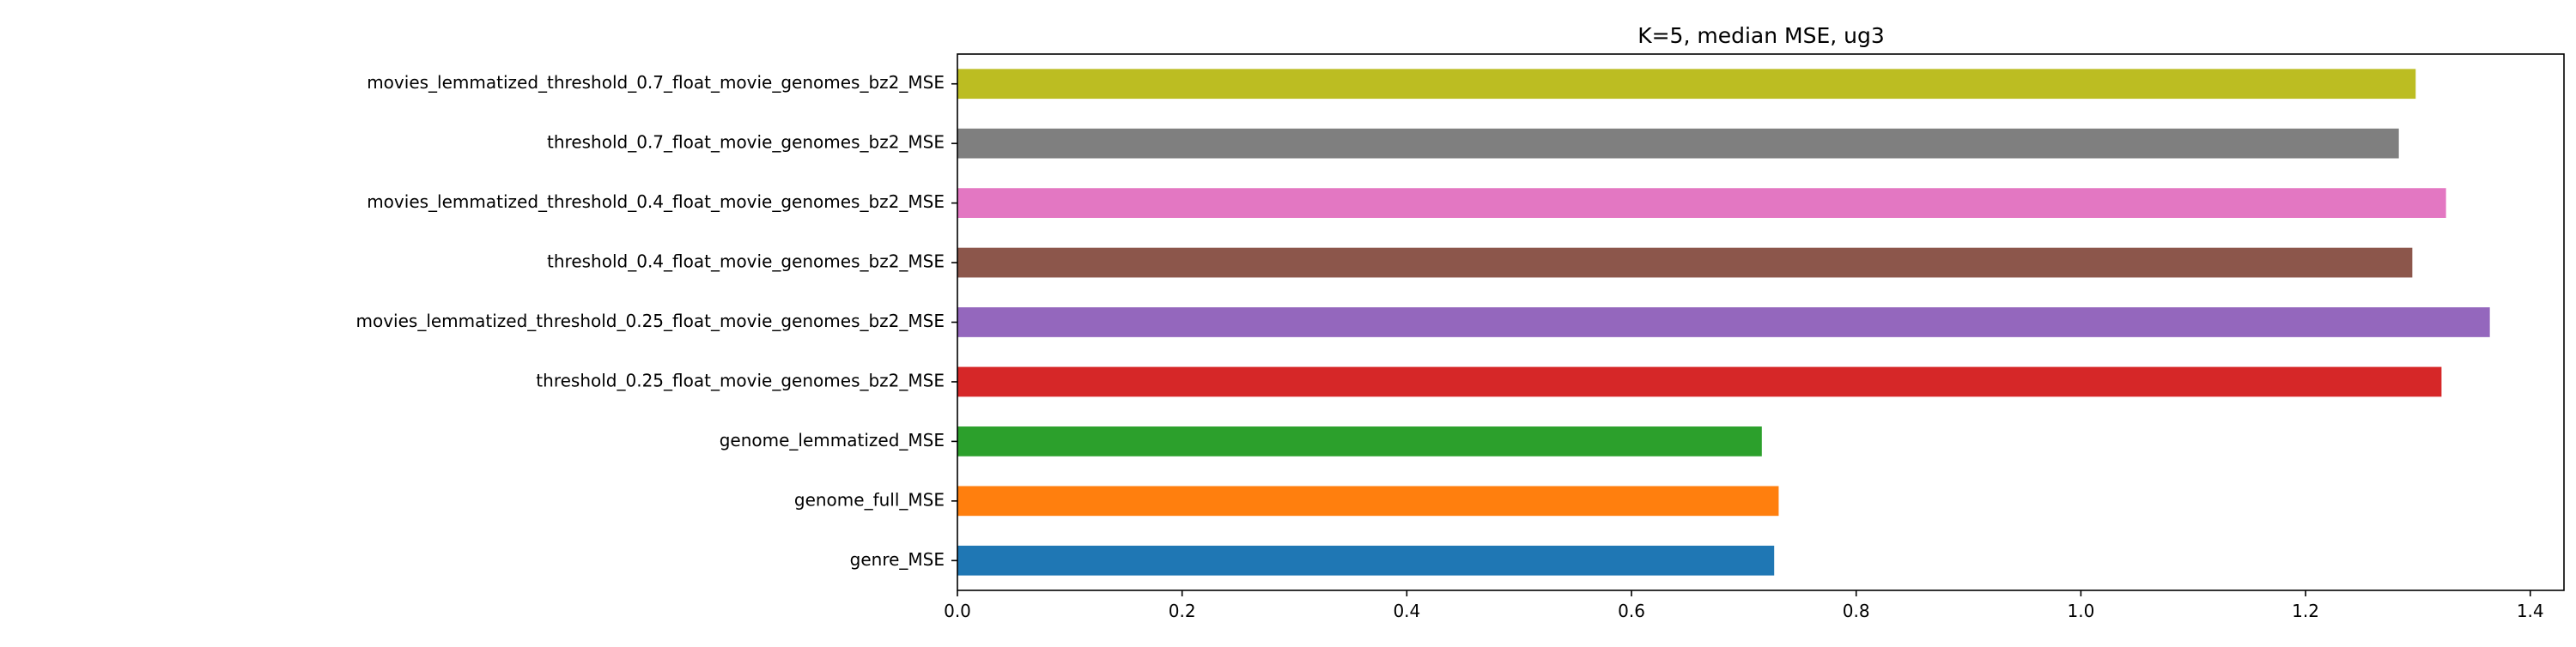 The height and width of the screenshot is (647, 2576). I want to click on x-tick-label: 1.4, so click(2530, 611).